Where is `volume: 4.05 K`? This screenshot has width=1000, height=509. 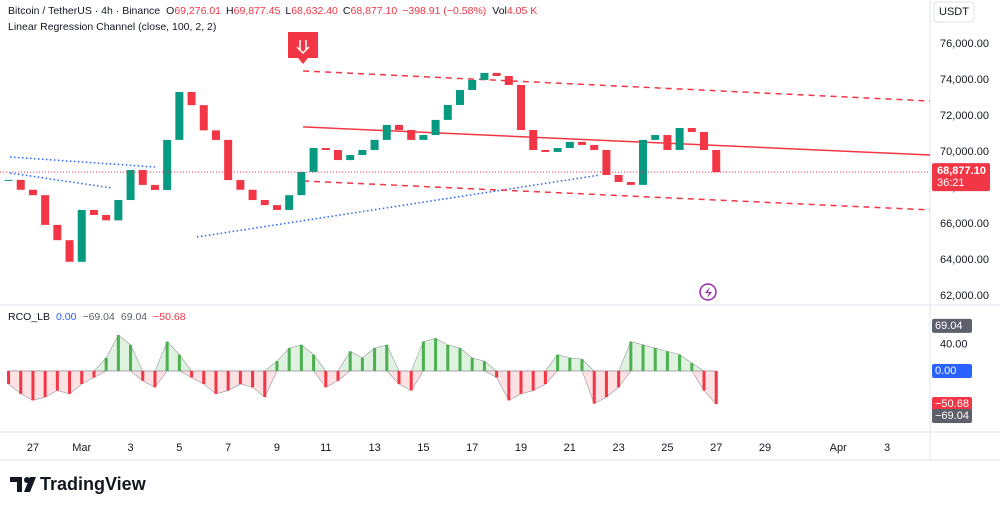
volume: 4.05 K is located at coordinates (522, 11).